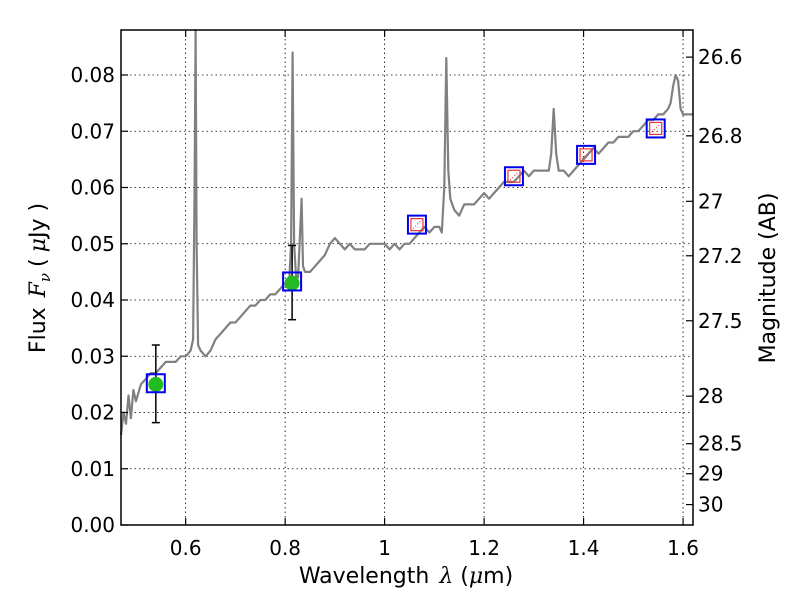 Image resolution: width=800 pixels, height=600 pixels. I want to click on y-tick-label: 0.08, so click(92, 75).